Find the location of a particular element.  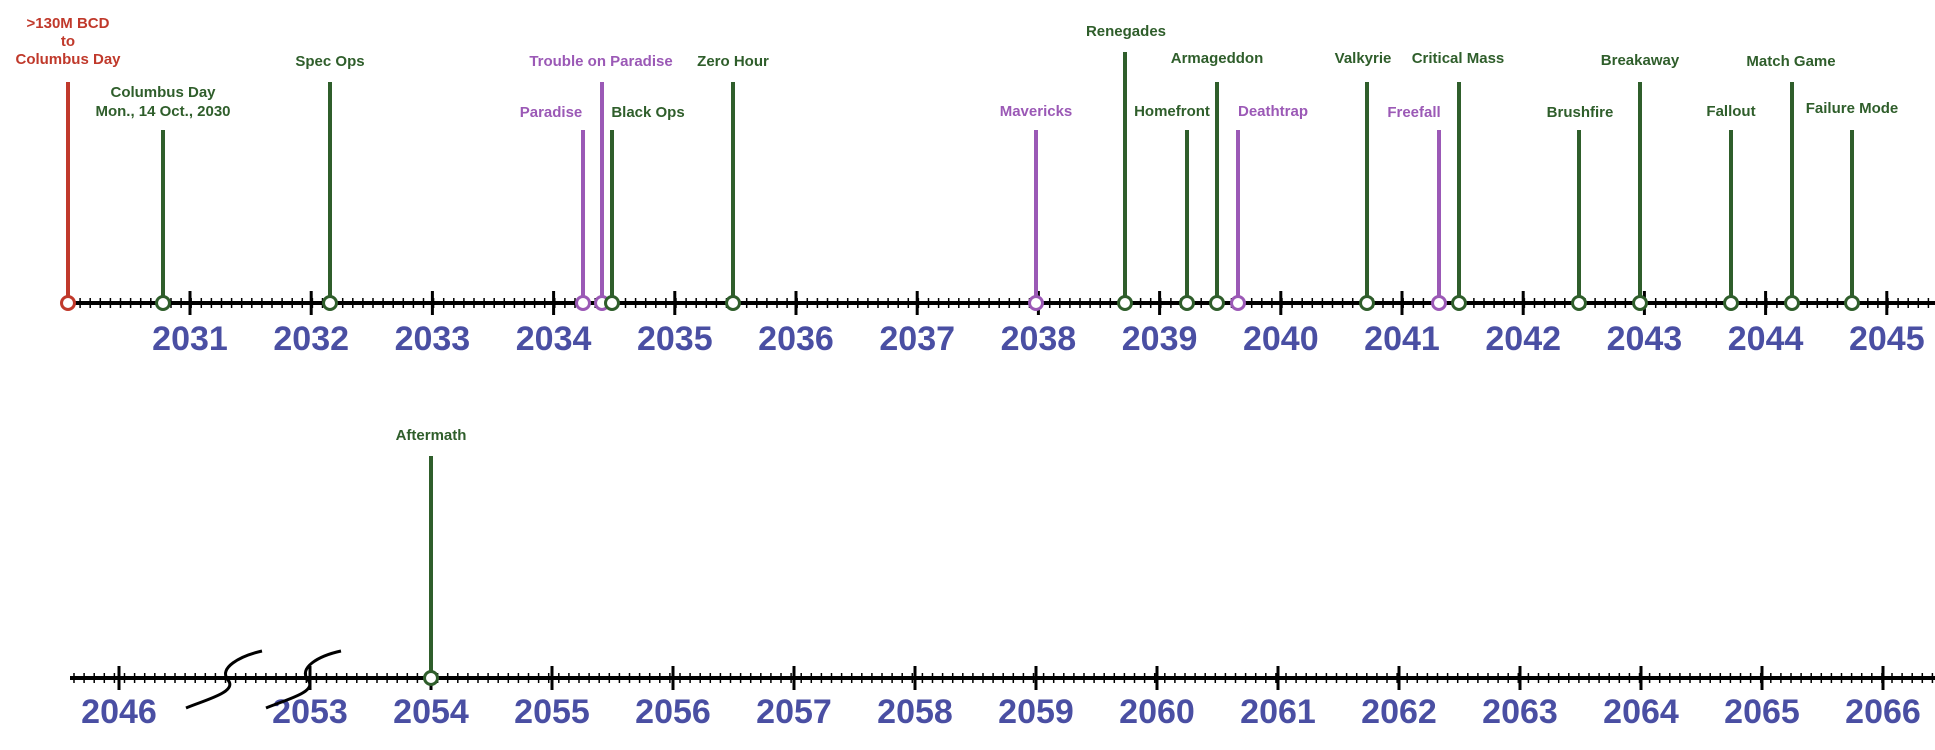

event-label: Mon., 14 Oct., 2030 is located at coordinates (162, 111).